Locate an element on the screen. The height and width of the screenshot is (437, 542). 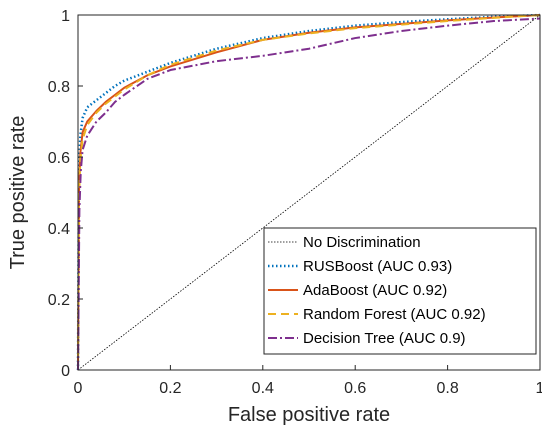
y-tick-label: 1 is located at coordinates (65, 16).